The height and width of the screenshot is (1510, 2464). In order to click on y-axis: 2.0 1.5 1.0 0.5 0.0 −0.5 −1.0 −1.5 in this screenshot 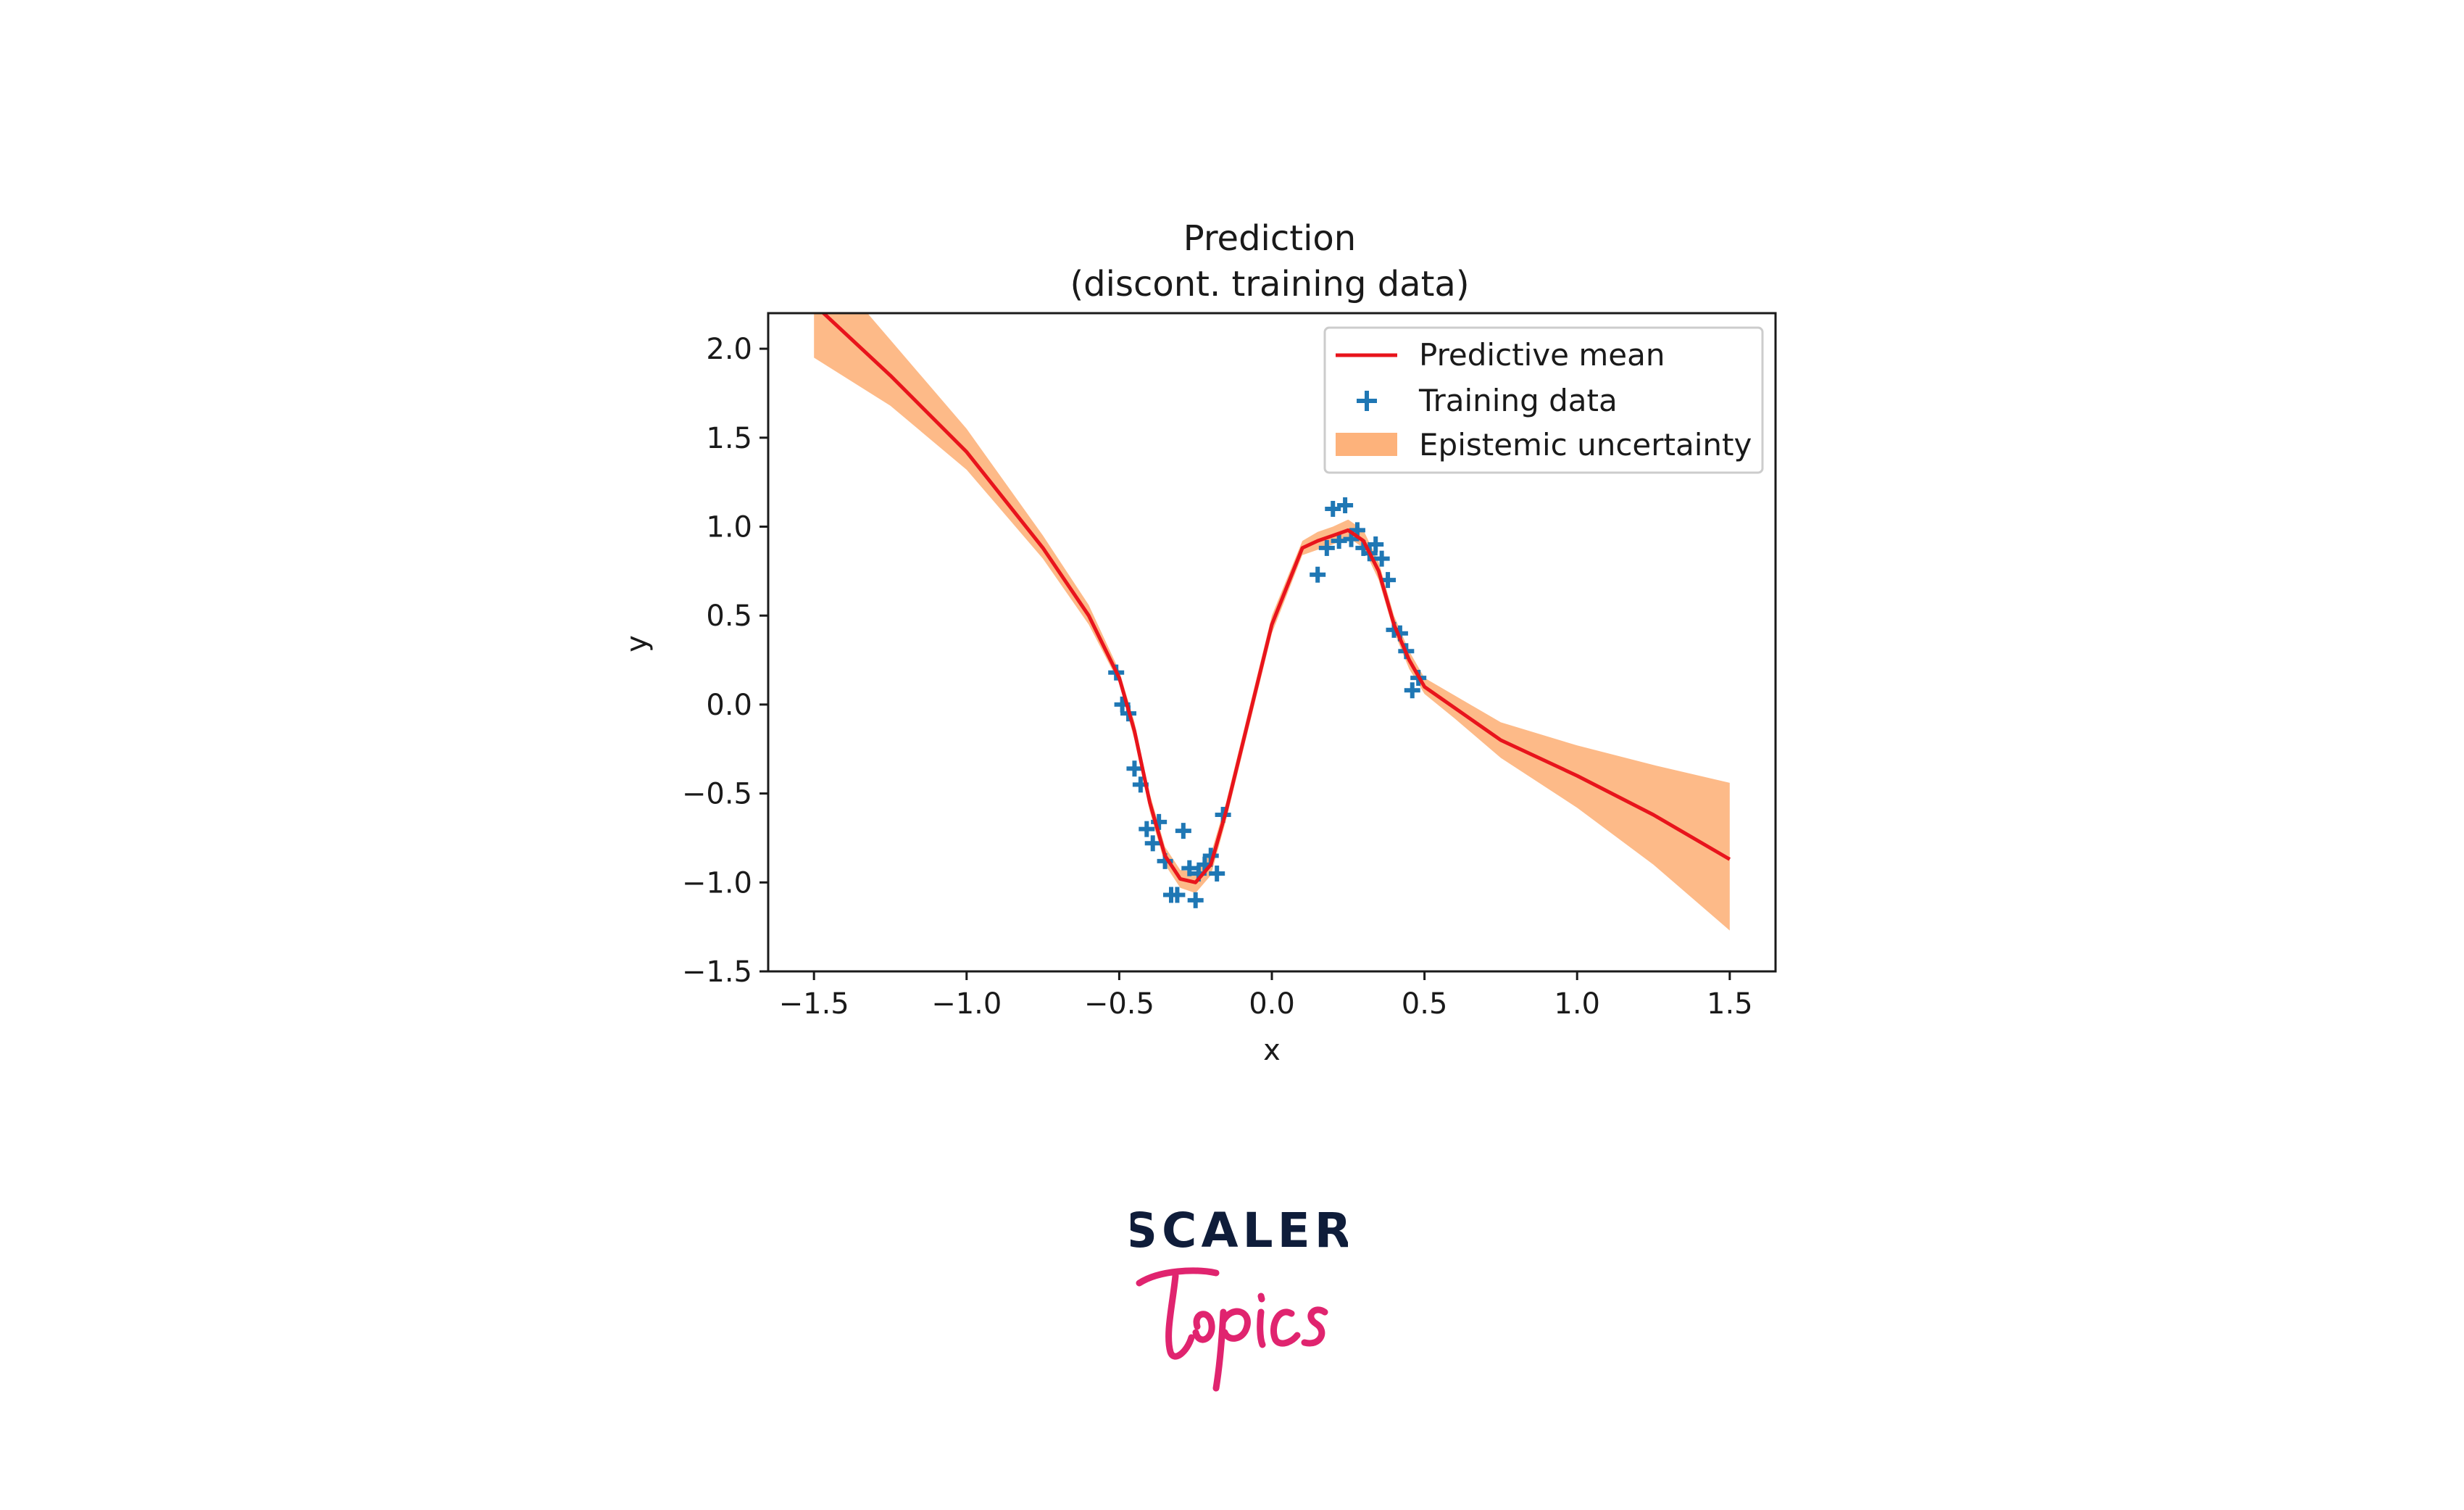, I will do `click(725, 661)`.